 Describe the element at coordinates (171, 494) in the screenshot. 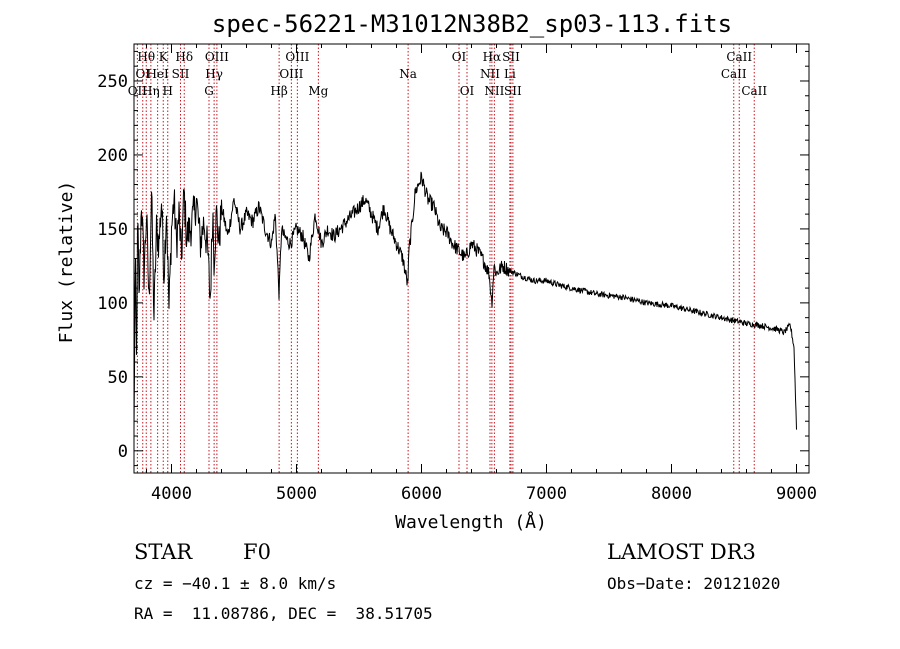

I see `x-tick-label: 4000` at that location.